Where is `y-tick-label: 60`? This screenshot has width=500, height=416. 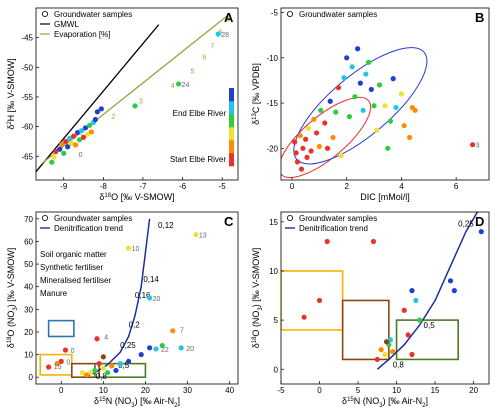
y-tick-label: 60 is located at coordinates (28, 241).